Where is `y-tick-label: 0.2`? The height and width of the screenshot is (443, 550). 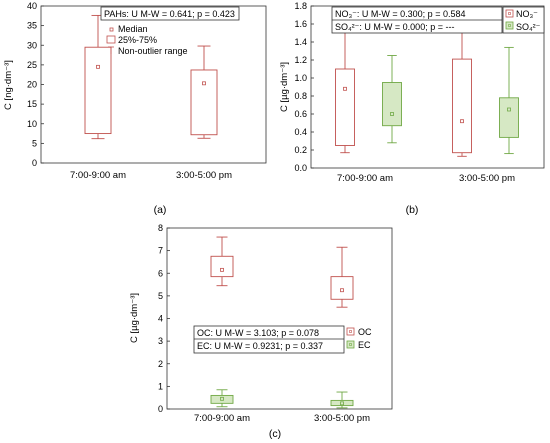 y-tick-label: 0.2 is located at coordinates (300, 150).